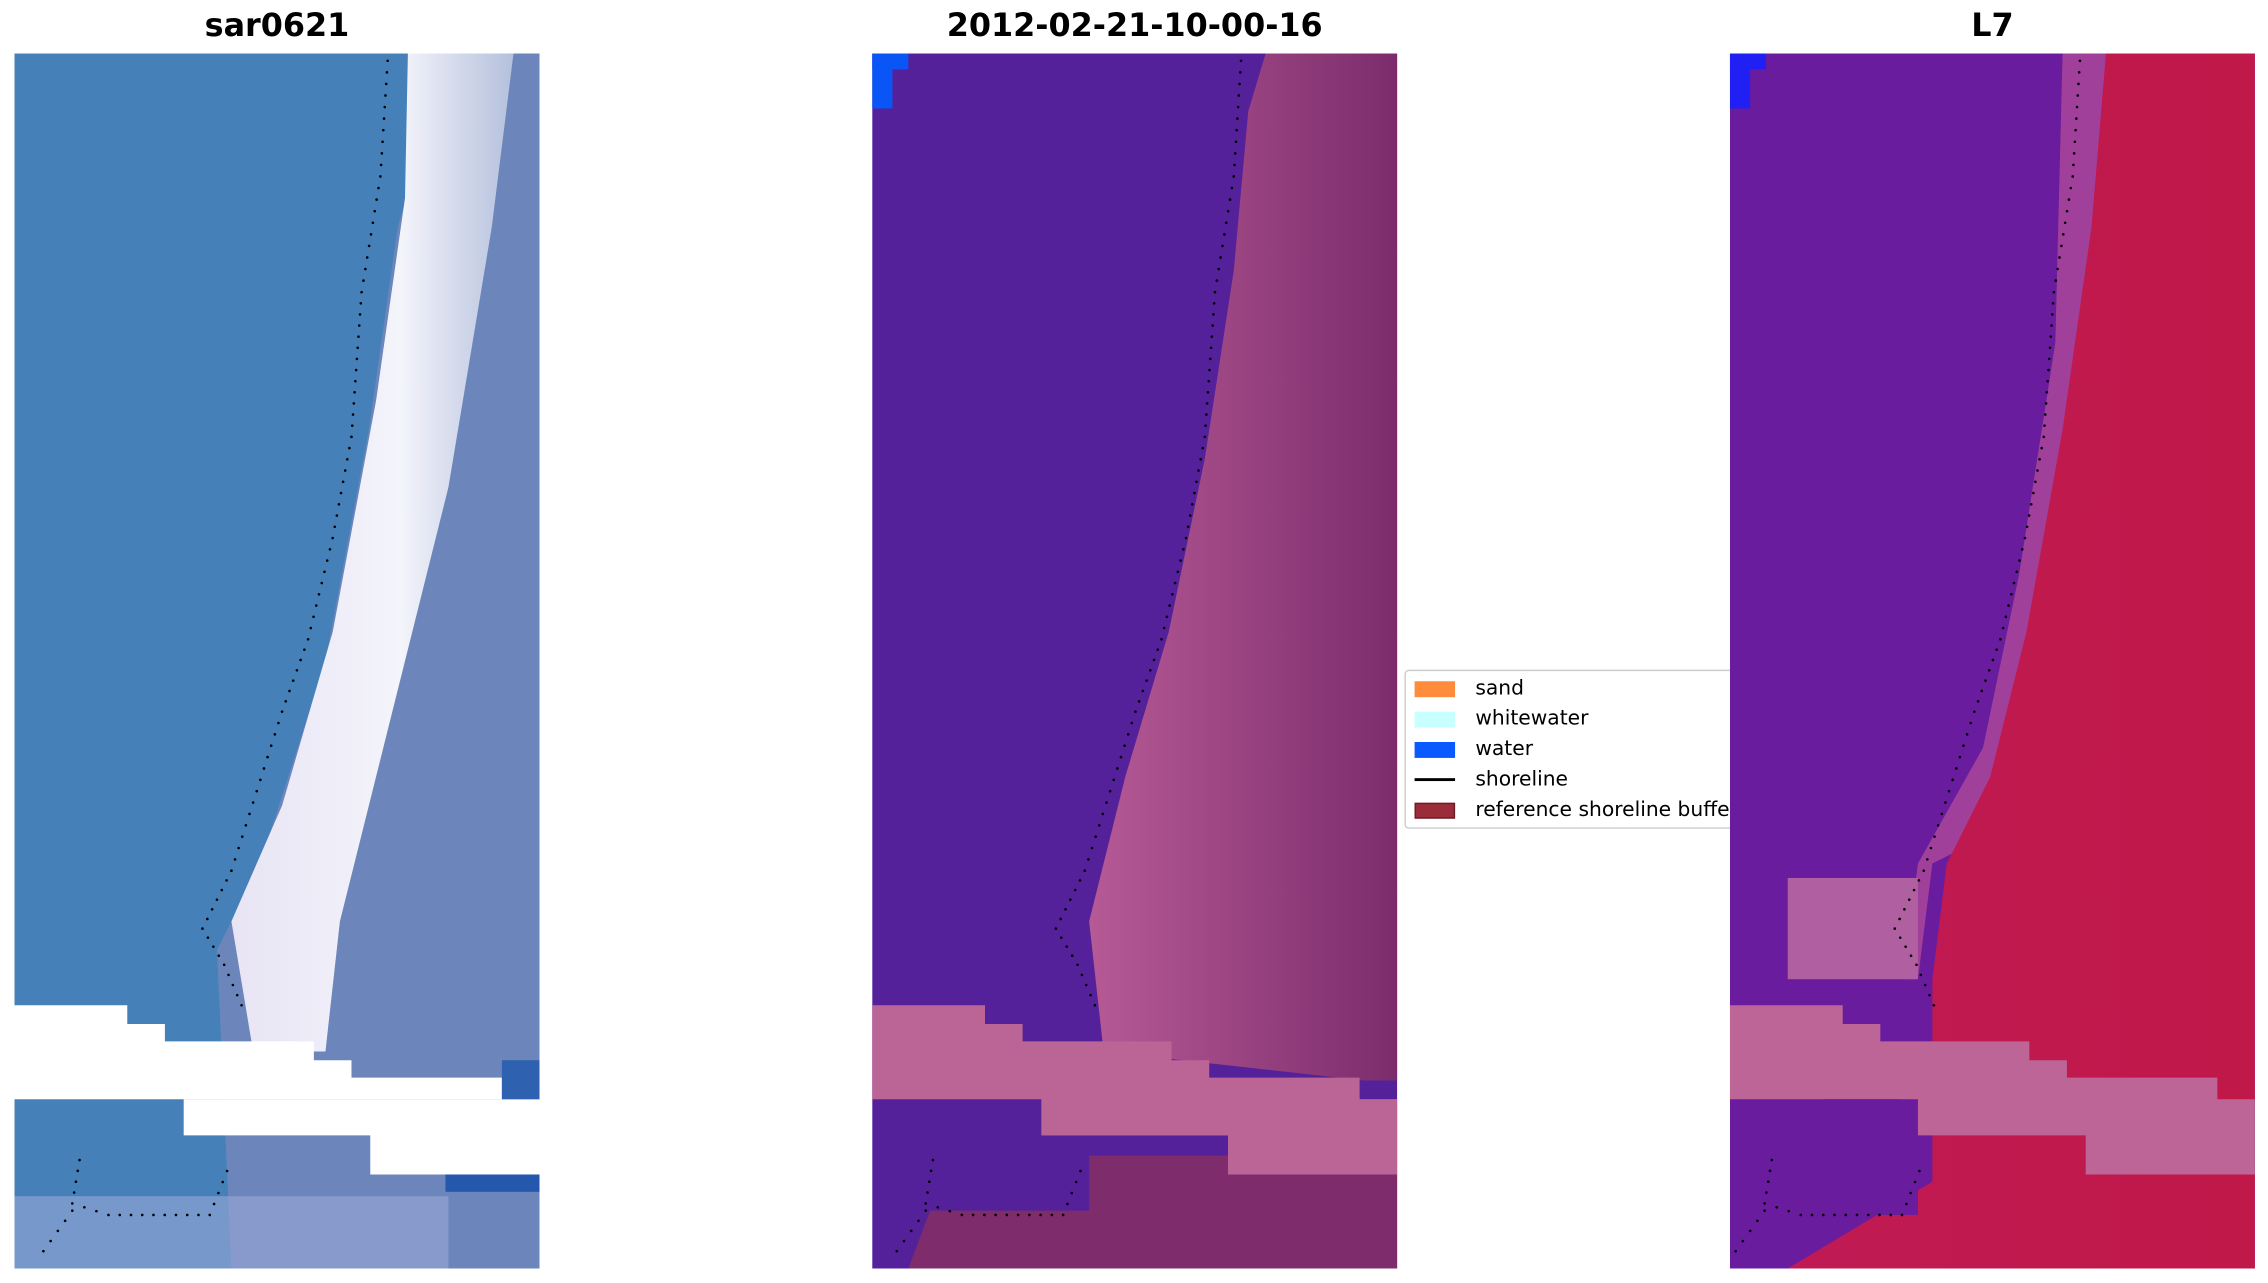 Image resolution: width=2268 pixels, height=1283 pixels. I want to click on buffer-swatch, so click(1435, 810).